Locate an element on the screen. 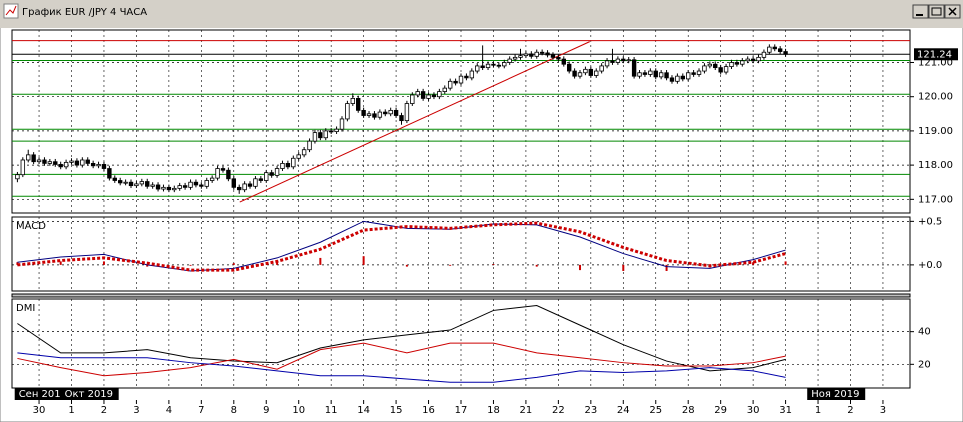  period-label: Ноя 2019 is located at coordinates (835, 394).